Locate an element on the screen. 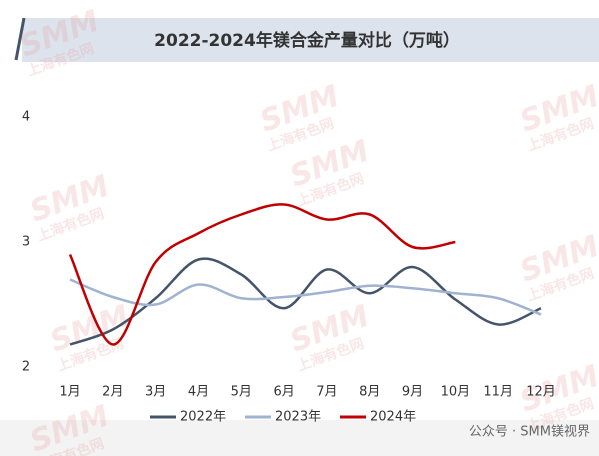 The width and height of the screenshot is (599, 456). x-tick-label: 11月 is located at coordinates (498, 392).